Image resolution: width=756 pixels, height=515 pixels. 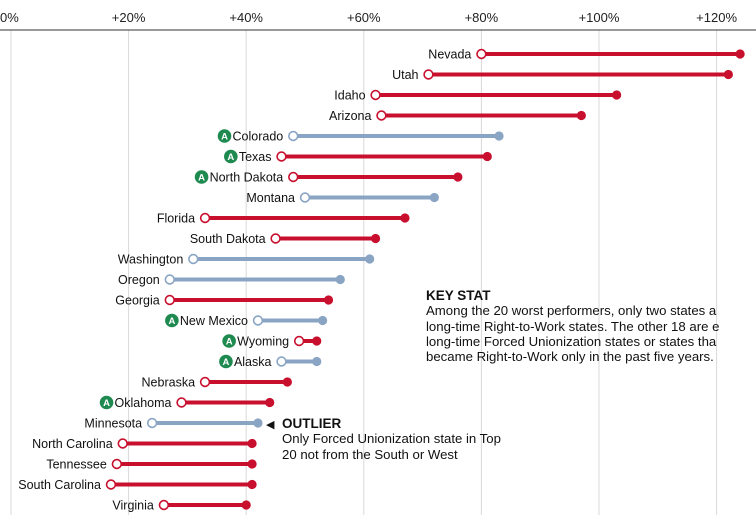 What do you see at coordinates (258, 136) in the screenshot?
I see `state-label: Colorado` at bounding box center [258, 136].